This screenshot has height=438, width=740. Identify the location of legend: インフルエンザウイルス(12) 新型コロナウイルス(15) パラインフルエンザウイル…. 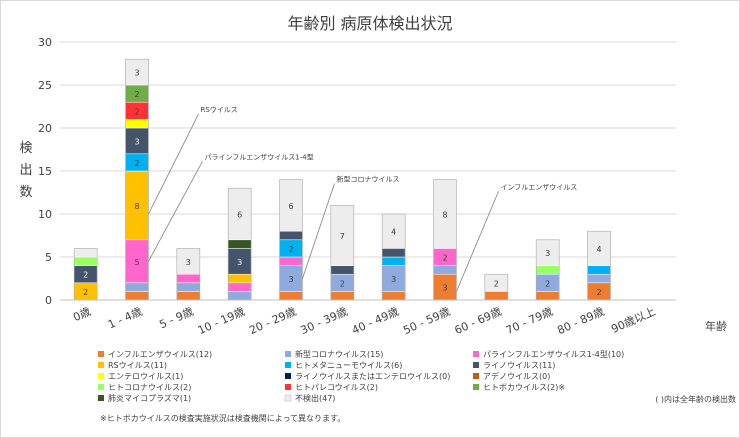
(361, 376).